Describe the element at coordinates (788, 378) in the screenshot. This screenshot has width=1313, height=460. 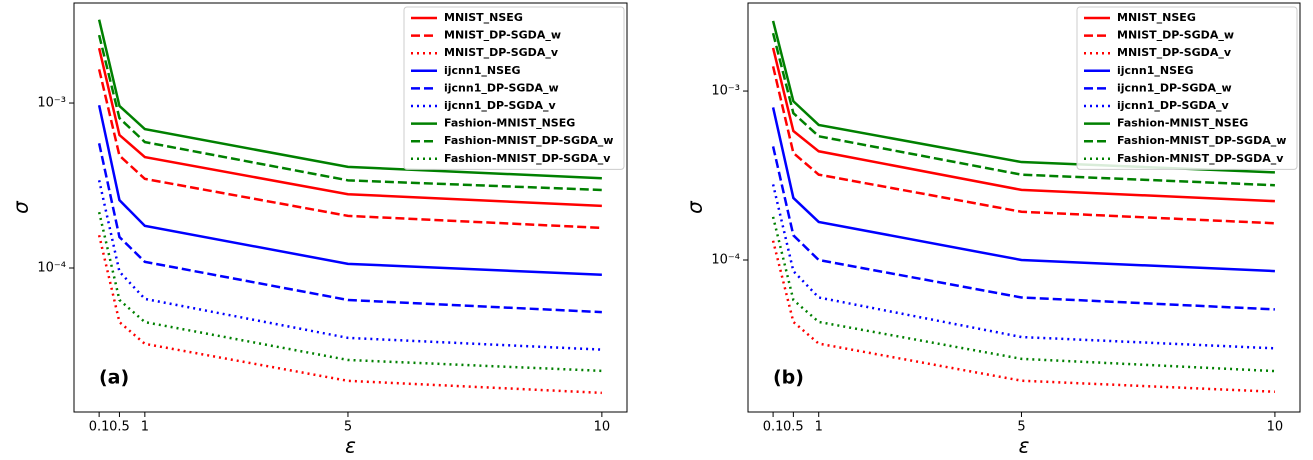
I see `panel-label: (b)` at that location.